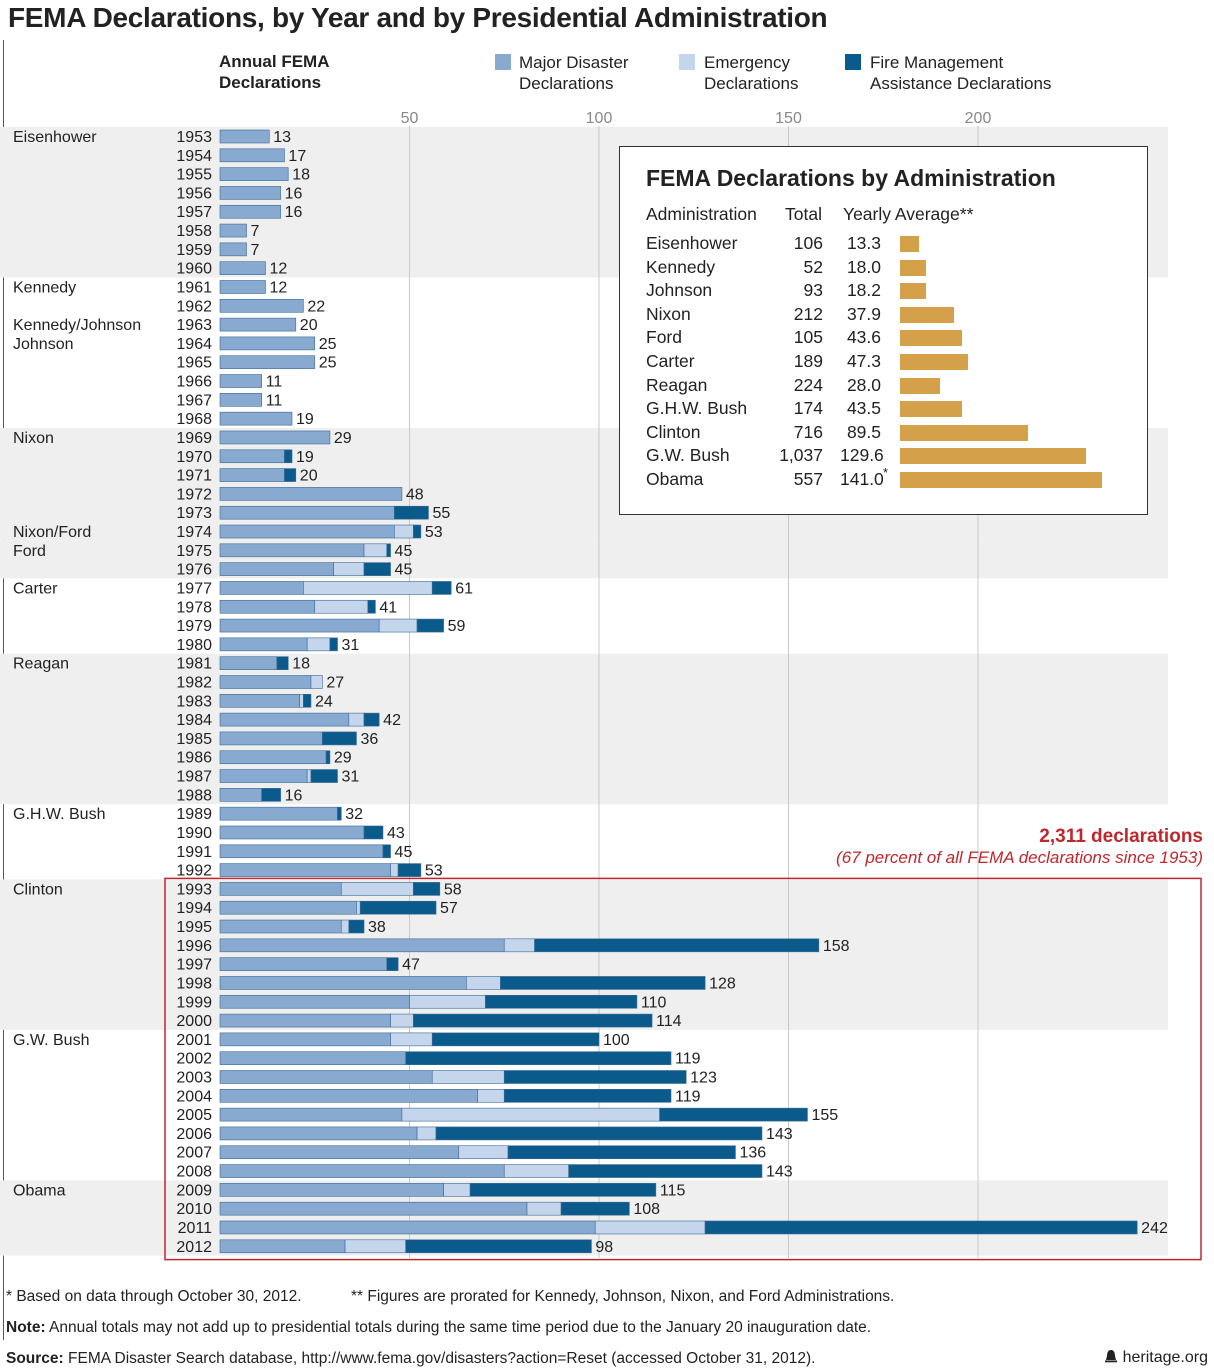 Image resolution: width=1214 pixels, height=1372 pixels. Describe the element at coordinates (808, 361) in the screenshot. I see `summary-total: 189` at that location.